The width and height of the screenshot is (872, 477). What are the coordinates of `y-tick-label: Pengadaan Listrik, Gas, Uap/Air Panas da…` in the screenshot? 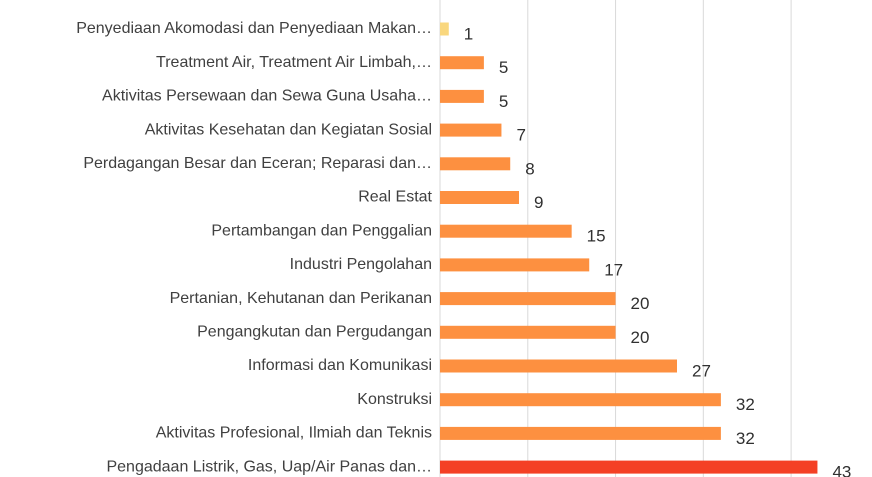 It's located at (269, 466).